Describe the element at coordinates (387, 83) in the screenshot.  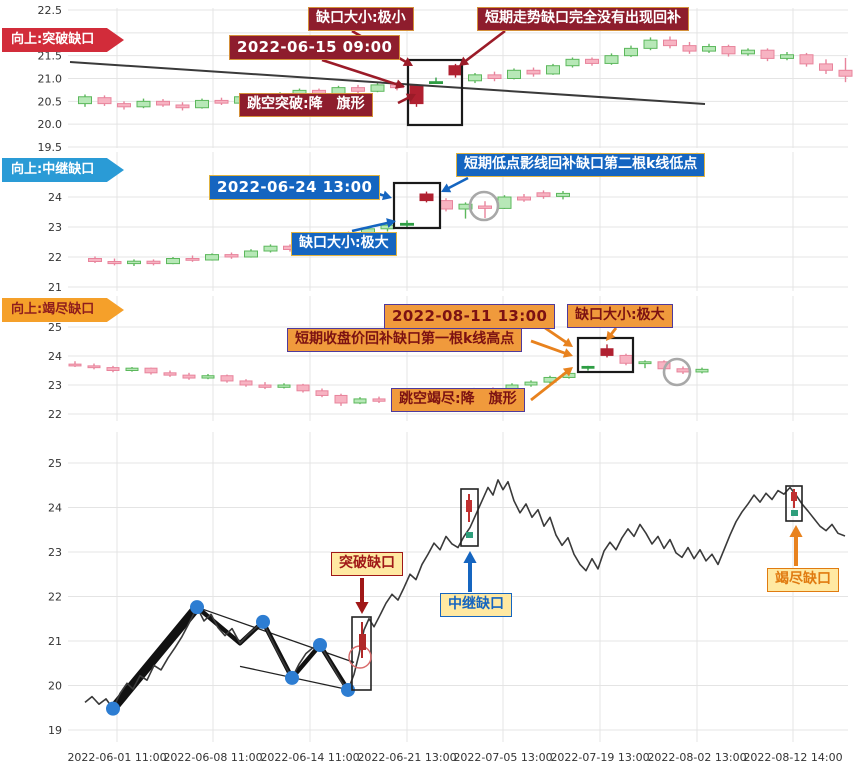
I see `overlay-line` at that location.